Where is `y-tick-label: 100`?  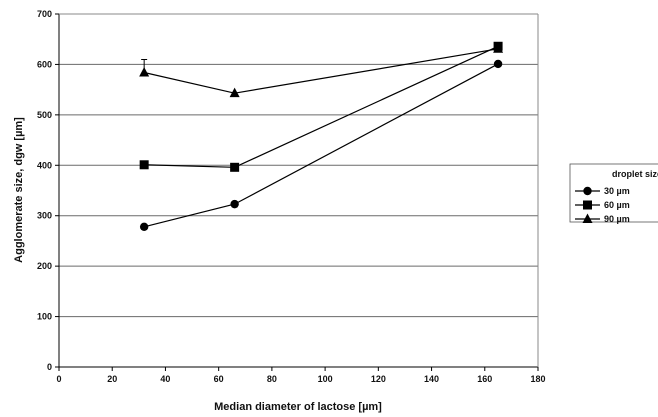 y-tick-label: 100 is located at coordinates (44, 317).